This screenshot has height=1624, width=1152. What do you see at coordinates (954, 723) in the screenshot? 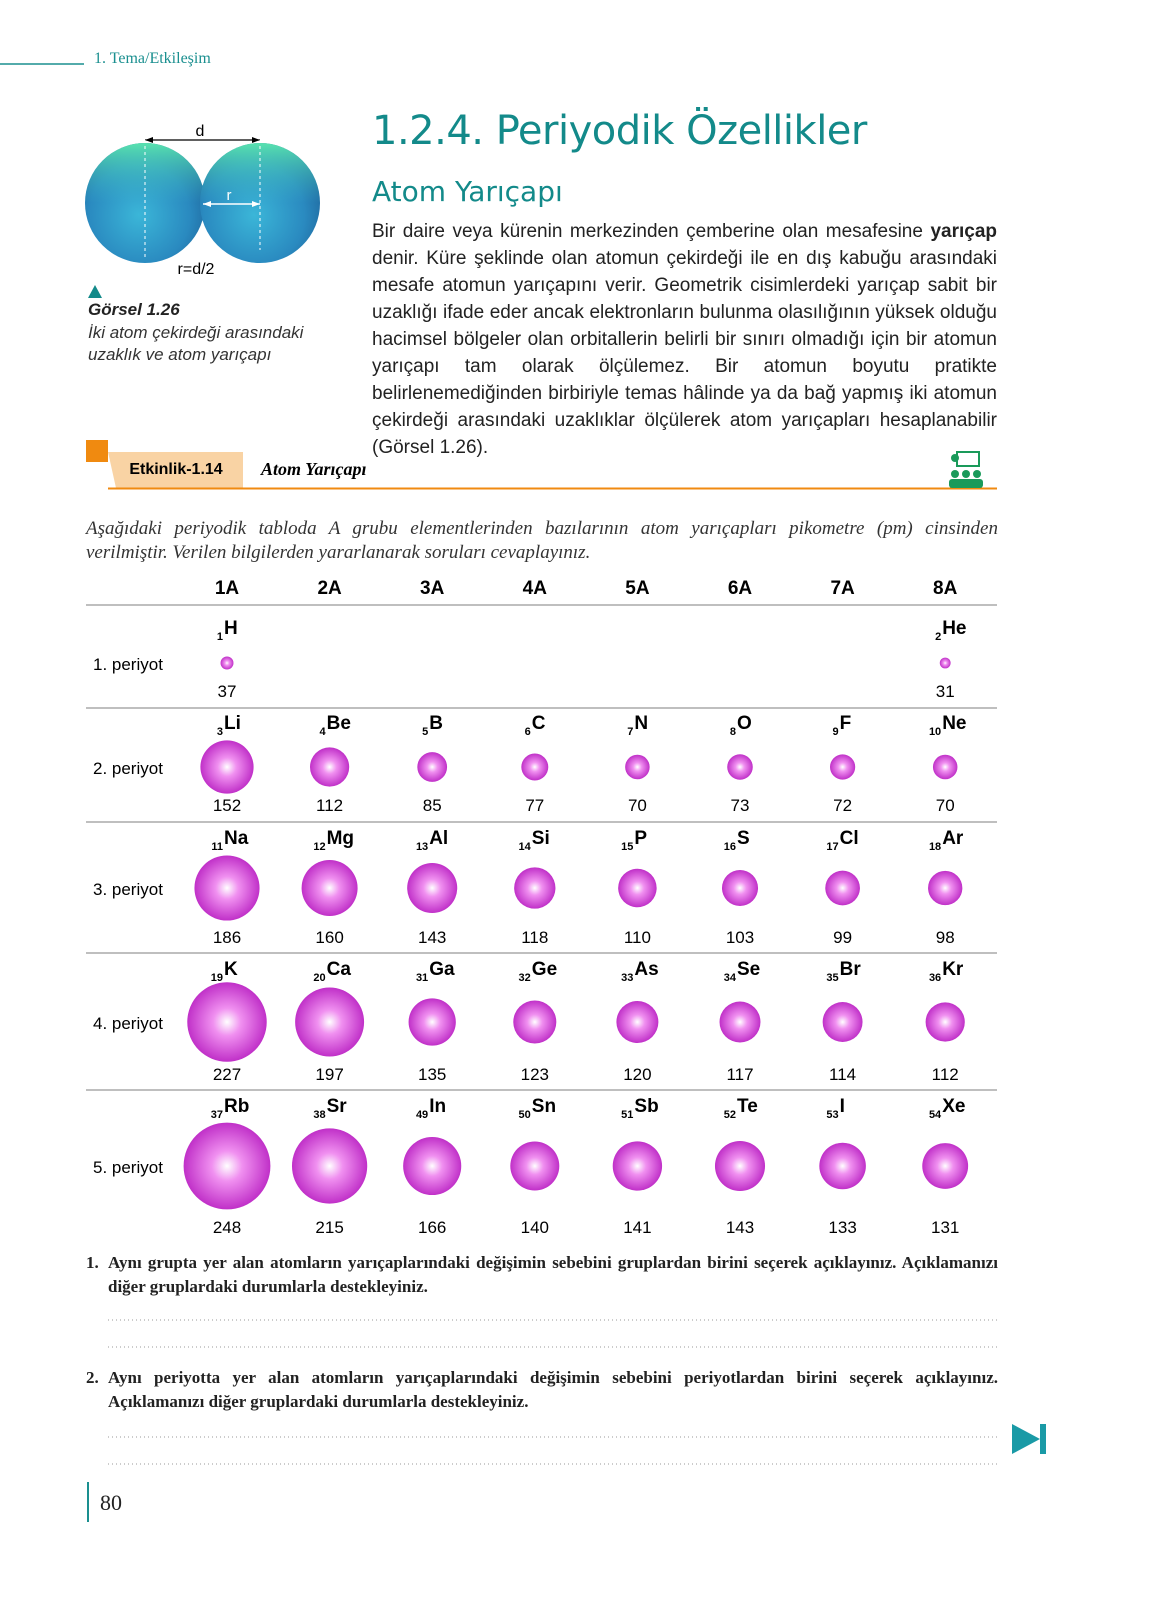
I see `element-symbol: Ne` at bounding box center [954, 723].